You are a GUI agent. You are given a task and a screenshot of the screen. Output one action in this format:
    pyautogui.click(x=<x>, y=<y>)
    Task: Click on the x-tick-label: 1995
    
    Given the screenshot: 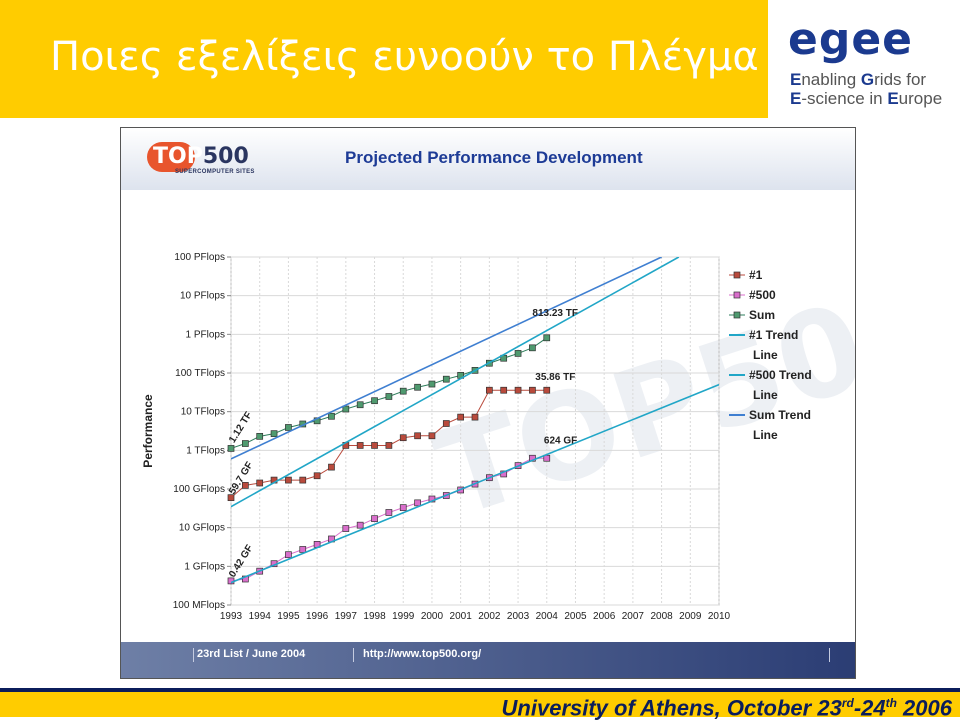 What is the action you would take?
    pyautogui.click(x=288, y=616)
    